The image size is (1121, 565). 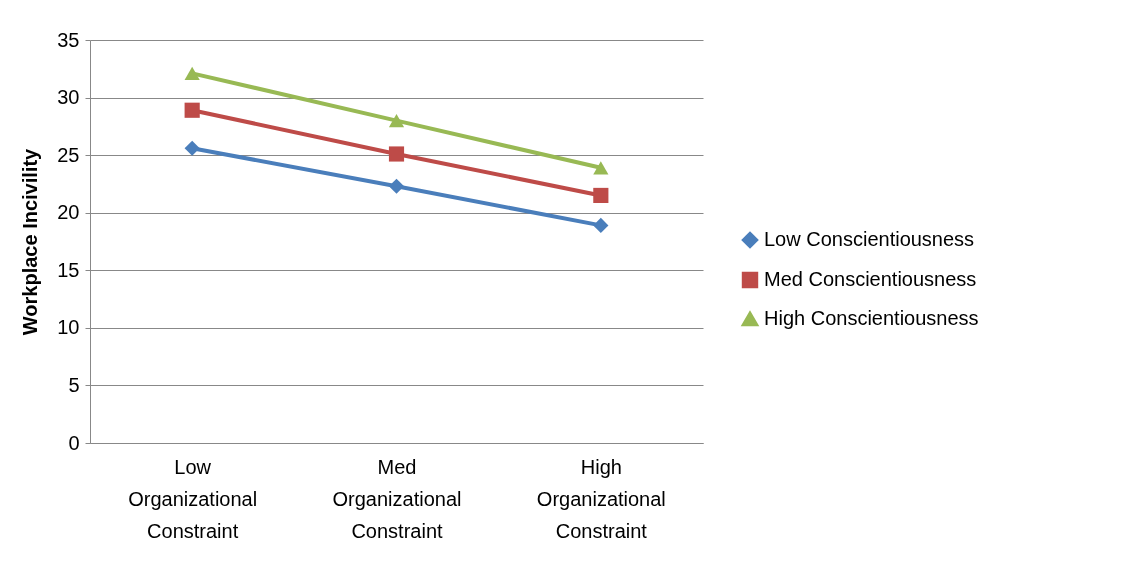 What do you see at coordinates (193, 498) in the screenshot?
I see `x-tick-label: Low Organizational Constraint` at bounding box center [193, 498].